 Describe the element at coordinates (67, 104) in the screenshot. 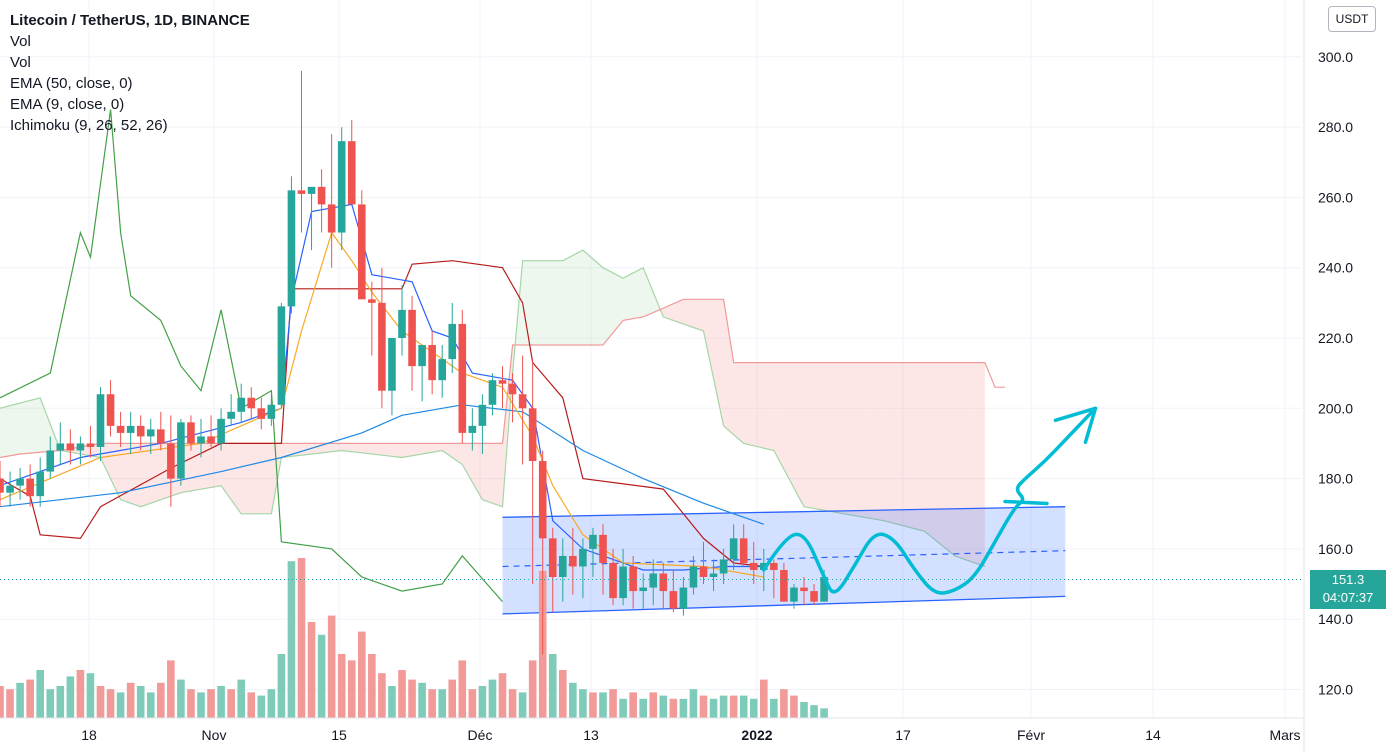

I see `indicator-ema9: EMA (9, close, 0)` at that location.